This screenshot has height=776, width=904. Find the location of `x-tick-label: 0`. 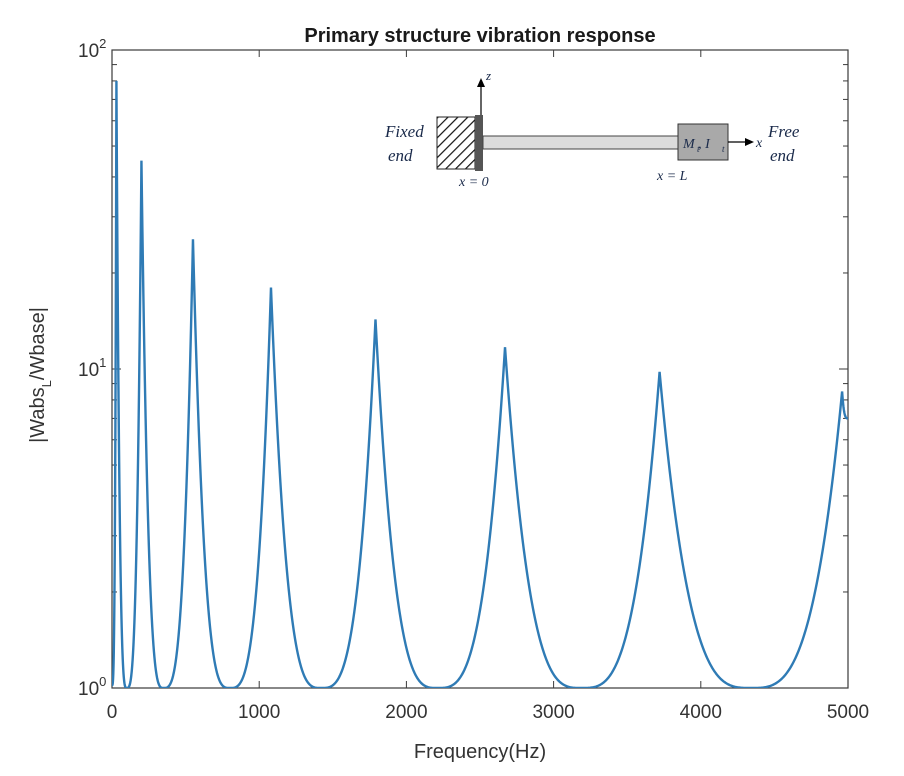

x-tick-label: 0 is located at coordinates (112, 712).